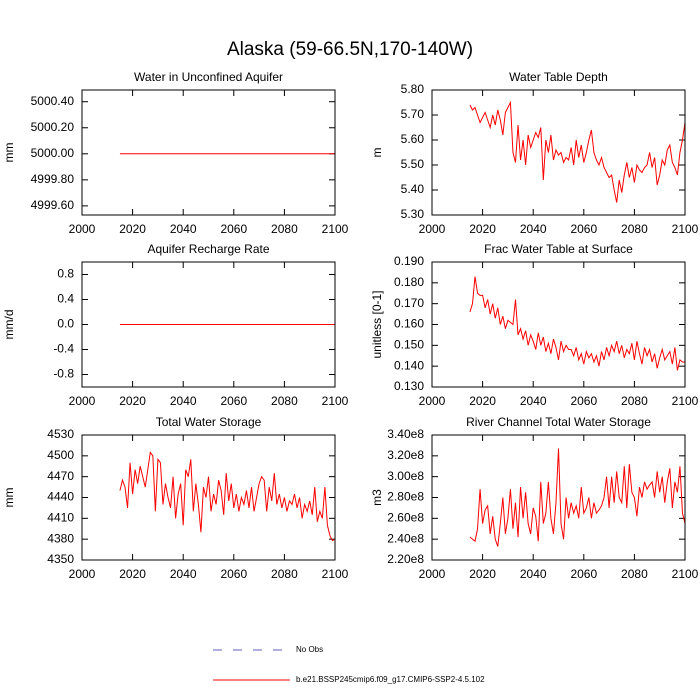 Image resolution: width=700 pixels, height=700 pixels. I want to click on panel-title: Aquifer Recharge Rate, so click(208, 249).